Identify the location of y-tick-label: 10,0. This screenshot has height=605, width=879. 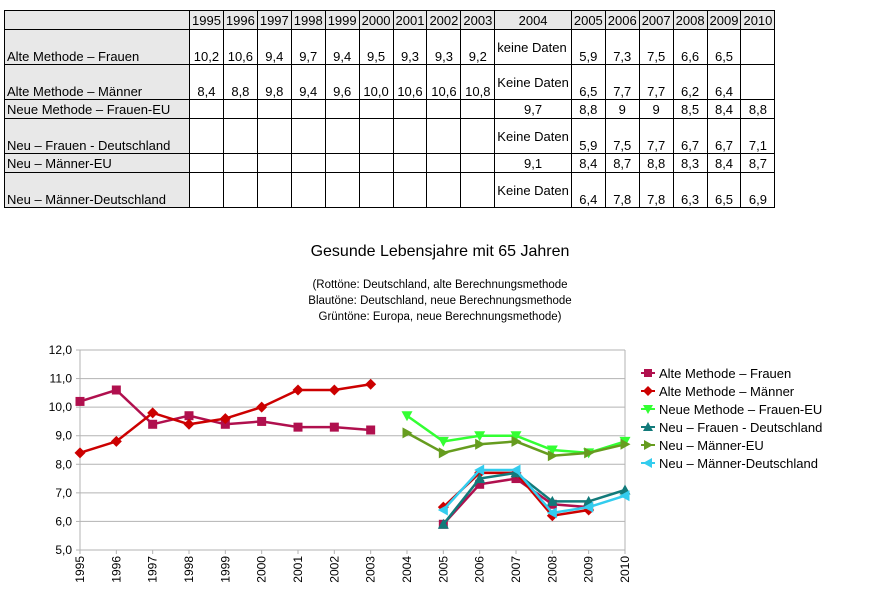
(61, 407).